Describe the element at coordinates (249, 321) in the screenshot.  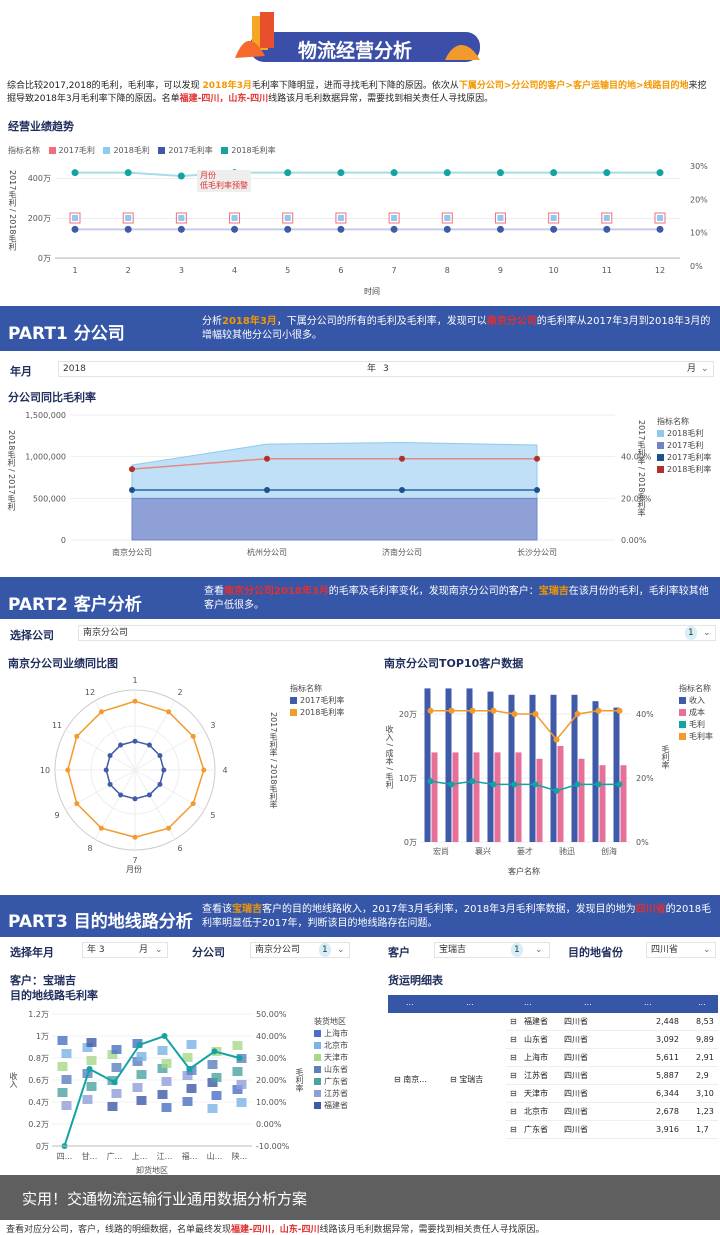
I see `desc-highlight: 2018年3月` at that location.